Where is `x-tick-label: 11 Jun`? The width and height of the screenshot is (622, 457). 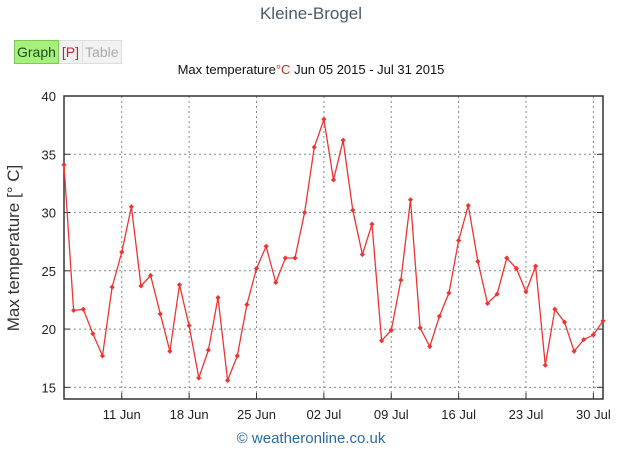 x-tick-label: 11 Jun is located at coordinates (122, 414).